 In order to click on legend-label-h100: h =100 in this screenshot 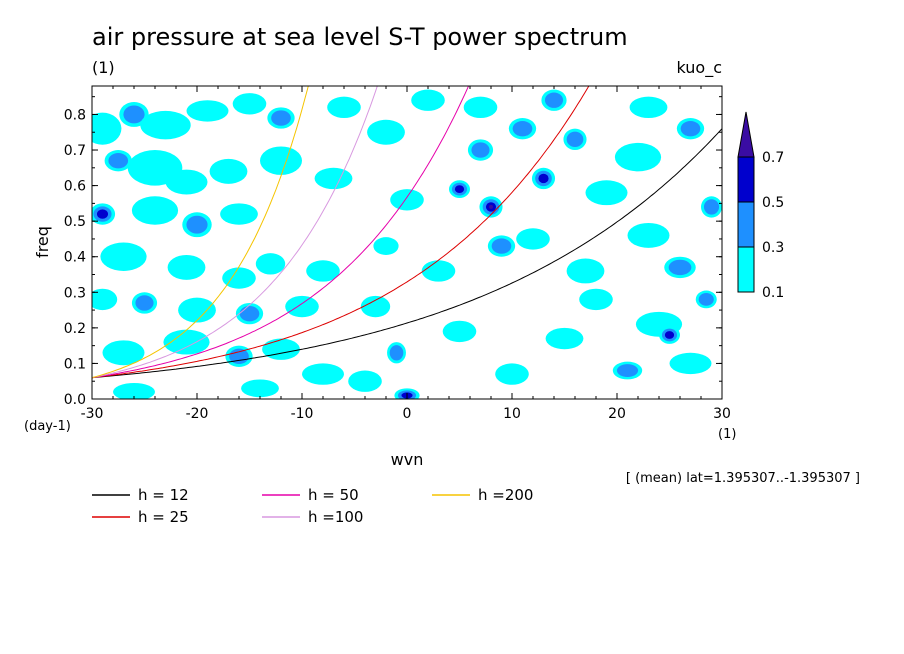, I will do `click(335, 517)`.